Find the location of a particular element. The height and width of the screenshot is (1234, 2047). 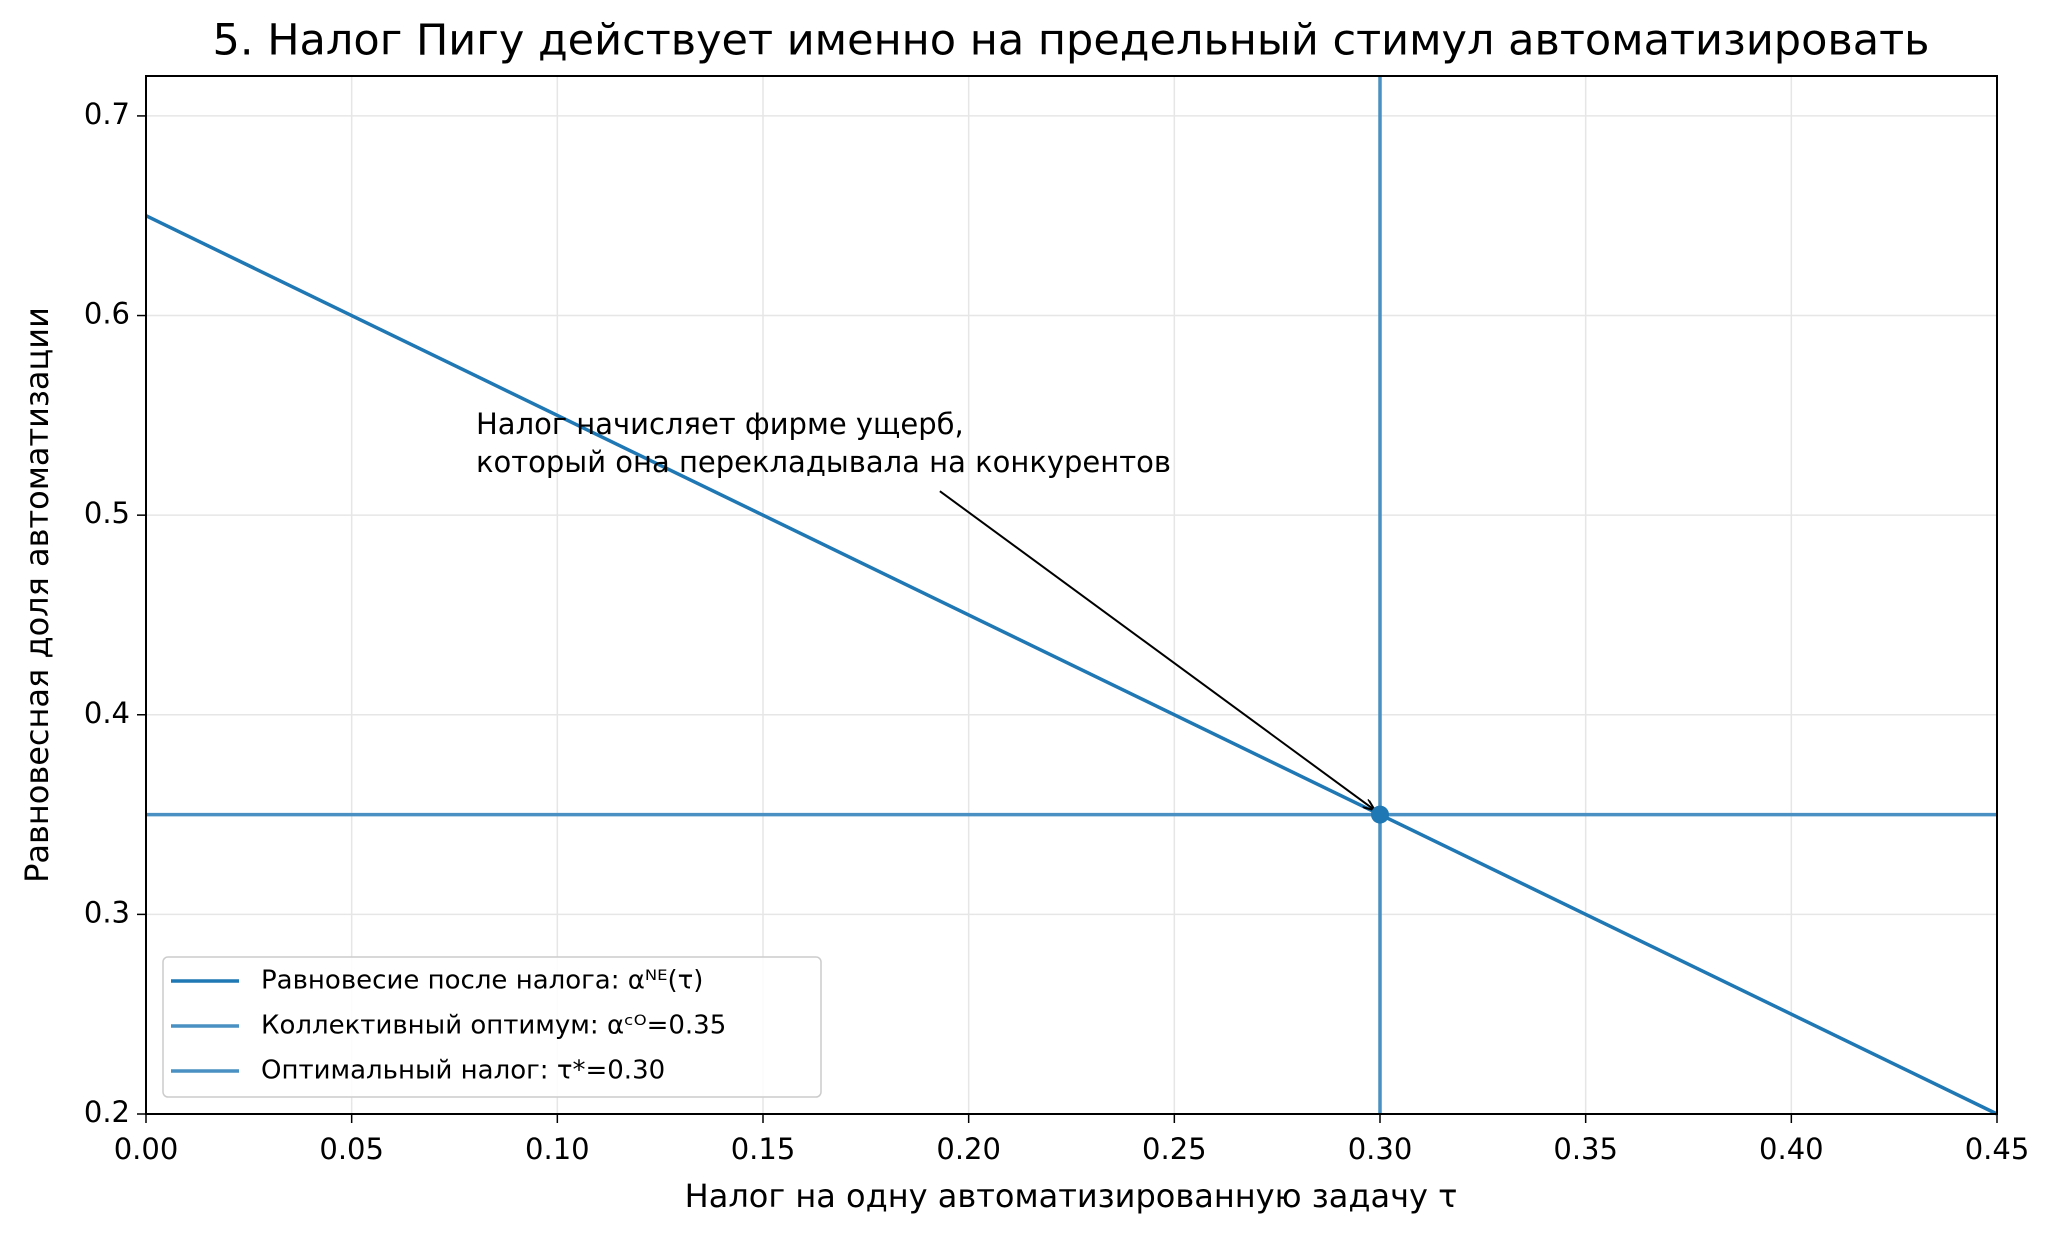

x-tick-label: 0.10 is located at coordinates (557, 1149).